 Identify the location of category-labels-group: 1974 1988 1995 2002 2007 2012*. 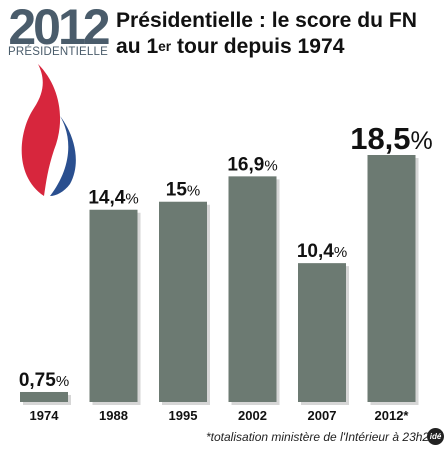
(220, 415).